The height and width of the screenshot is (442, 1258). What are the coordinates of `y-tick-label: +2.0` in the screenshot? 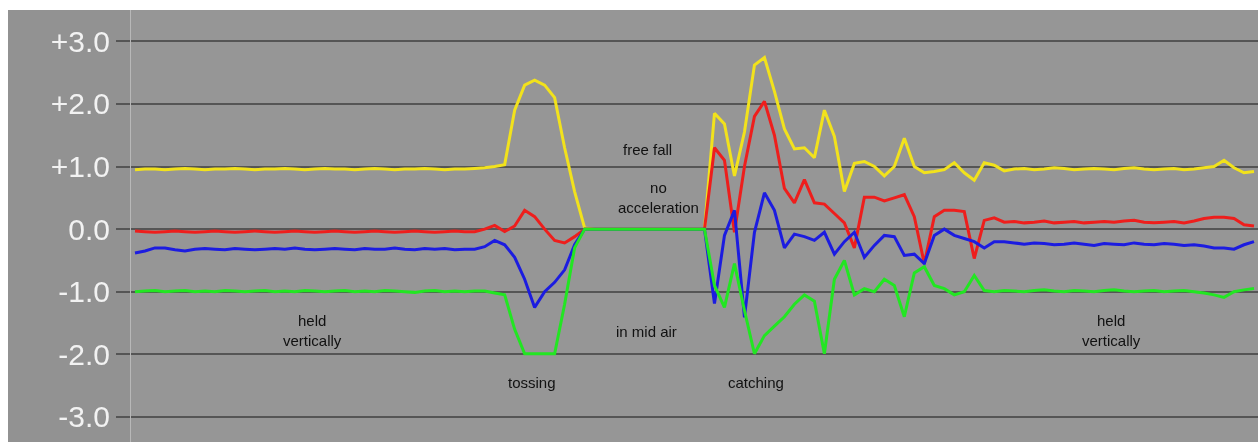 It's located at (80, 104).